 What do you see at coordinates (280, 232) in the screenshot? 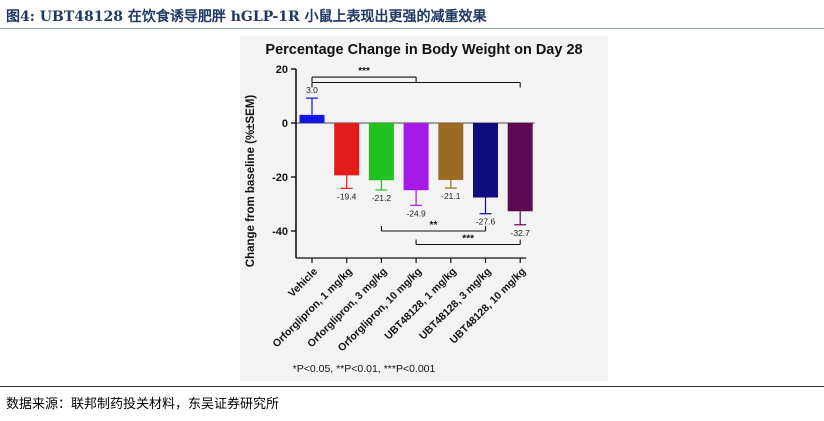
I see `y-tick-label: -40` at bounding box center [280, 232].